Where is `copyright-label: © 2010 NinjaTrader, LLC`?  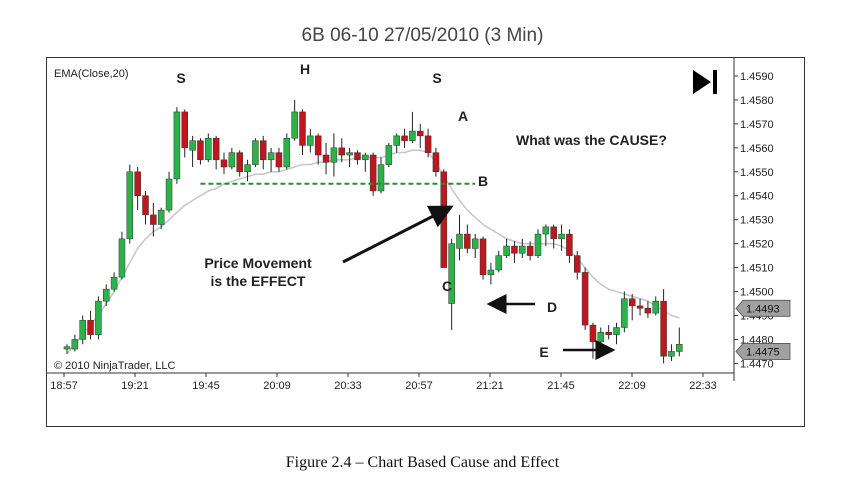 copyright-label: © 2010 NinjaTrader, LLC is located at coordinates (114, 366).